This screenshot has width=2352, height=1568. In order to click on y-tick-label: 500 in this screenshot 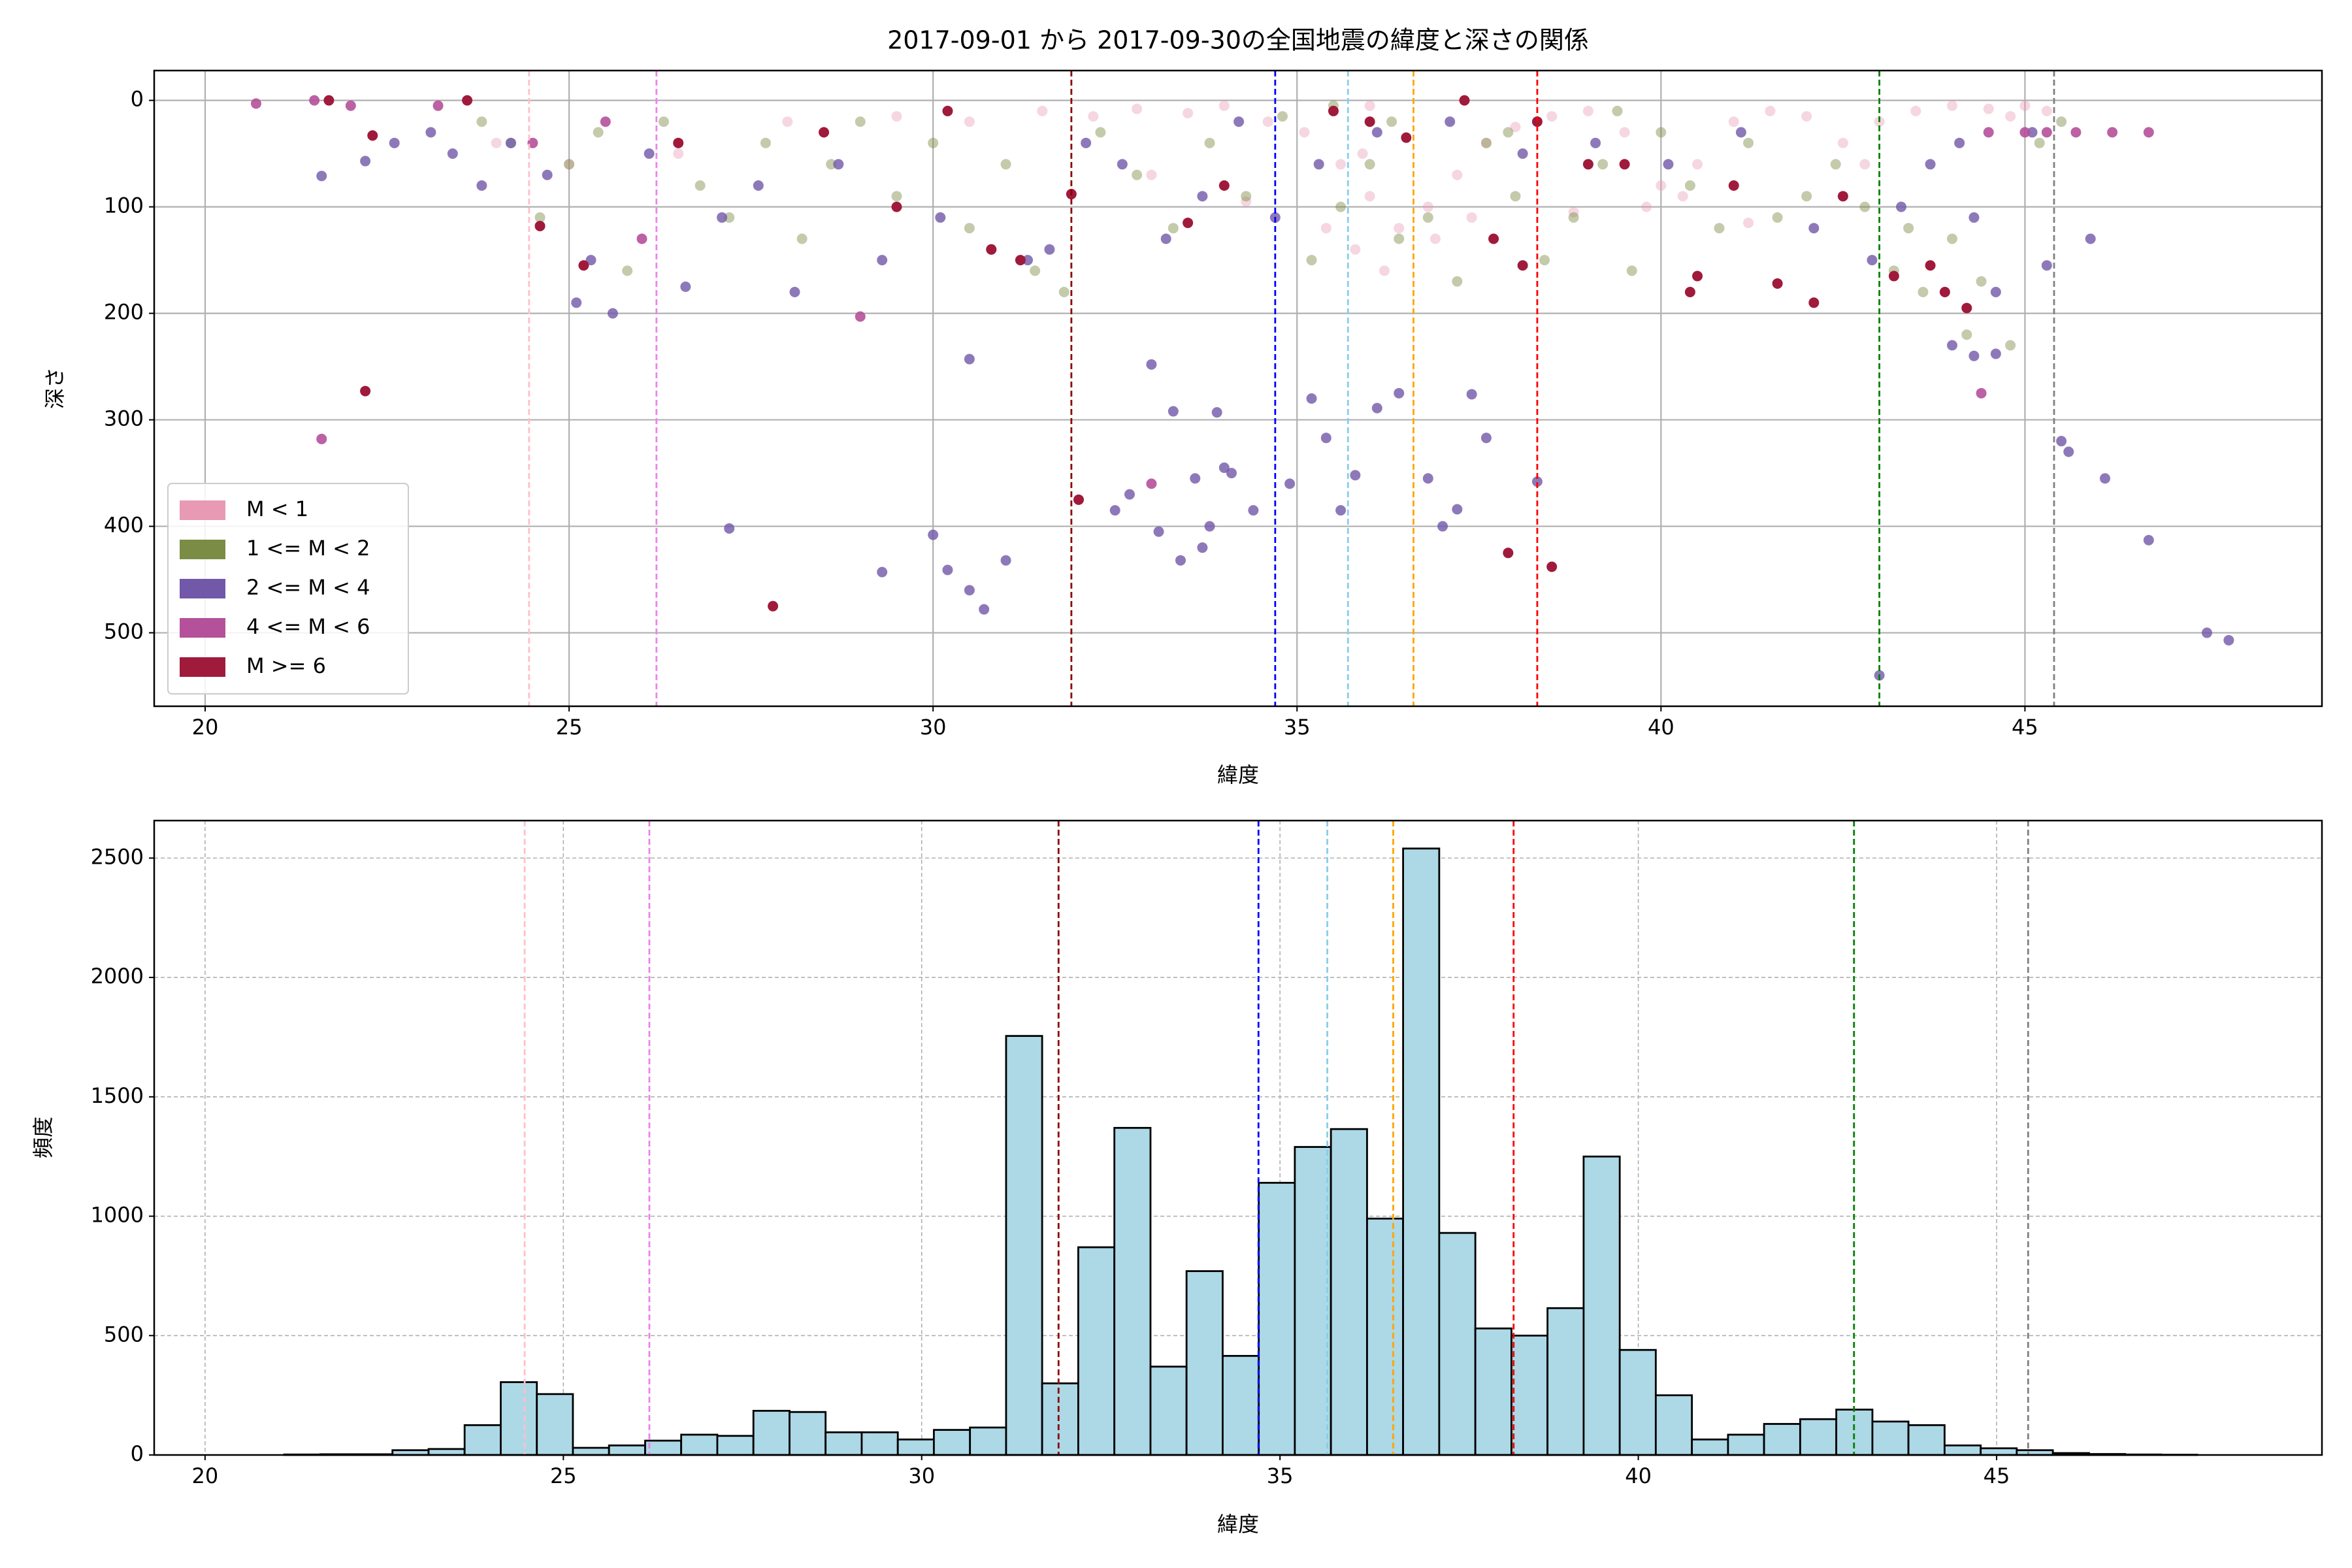, I will do `click(124, 631)`.